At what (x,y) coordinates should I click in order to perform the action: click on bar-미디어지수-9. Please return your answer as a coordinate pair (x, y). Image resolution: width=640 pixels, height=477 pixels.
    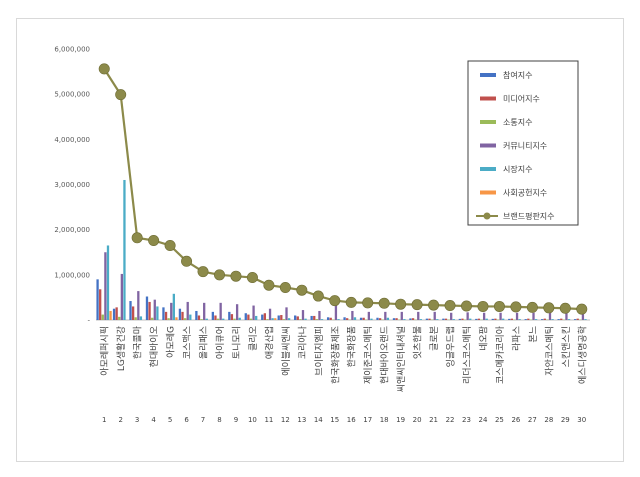
    Looking at the image, I should click on (232, 317).